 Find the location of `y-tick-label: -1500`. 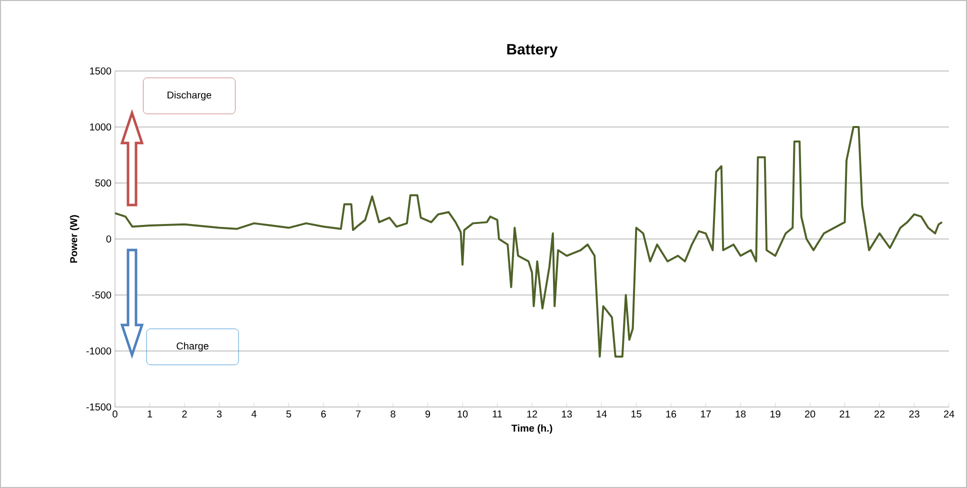

y-tick-label: -1500 is located at coordinates (99, 407).